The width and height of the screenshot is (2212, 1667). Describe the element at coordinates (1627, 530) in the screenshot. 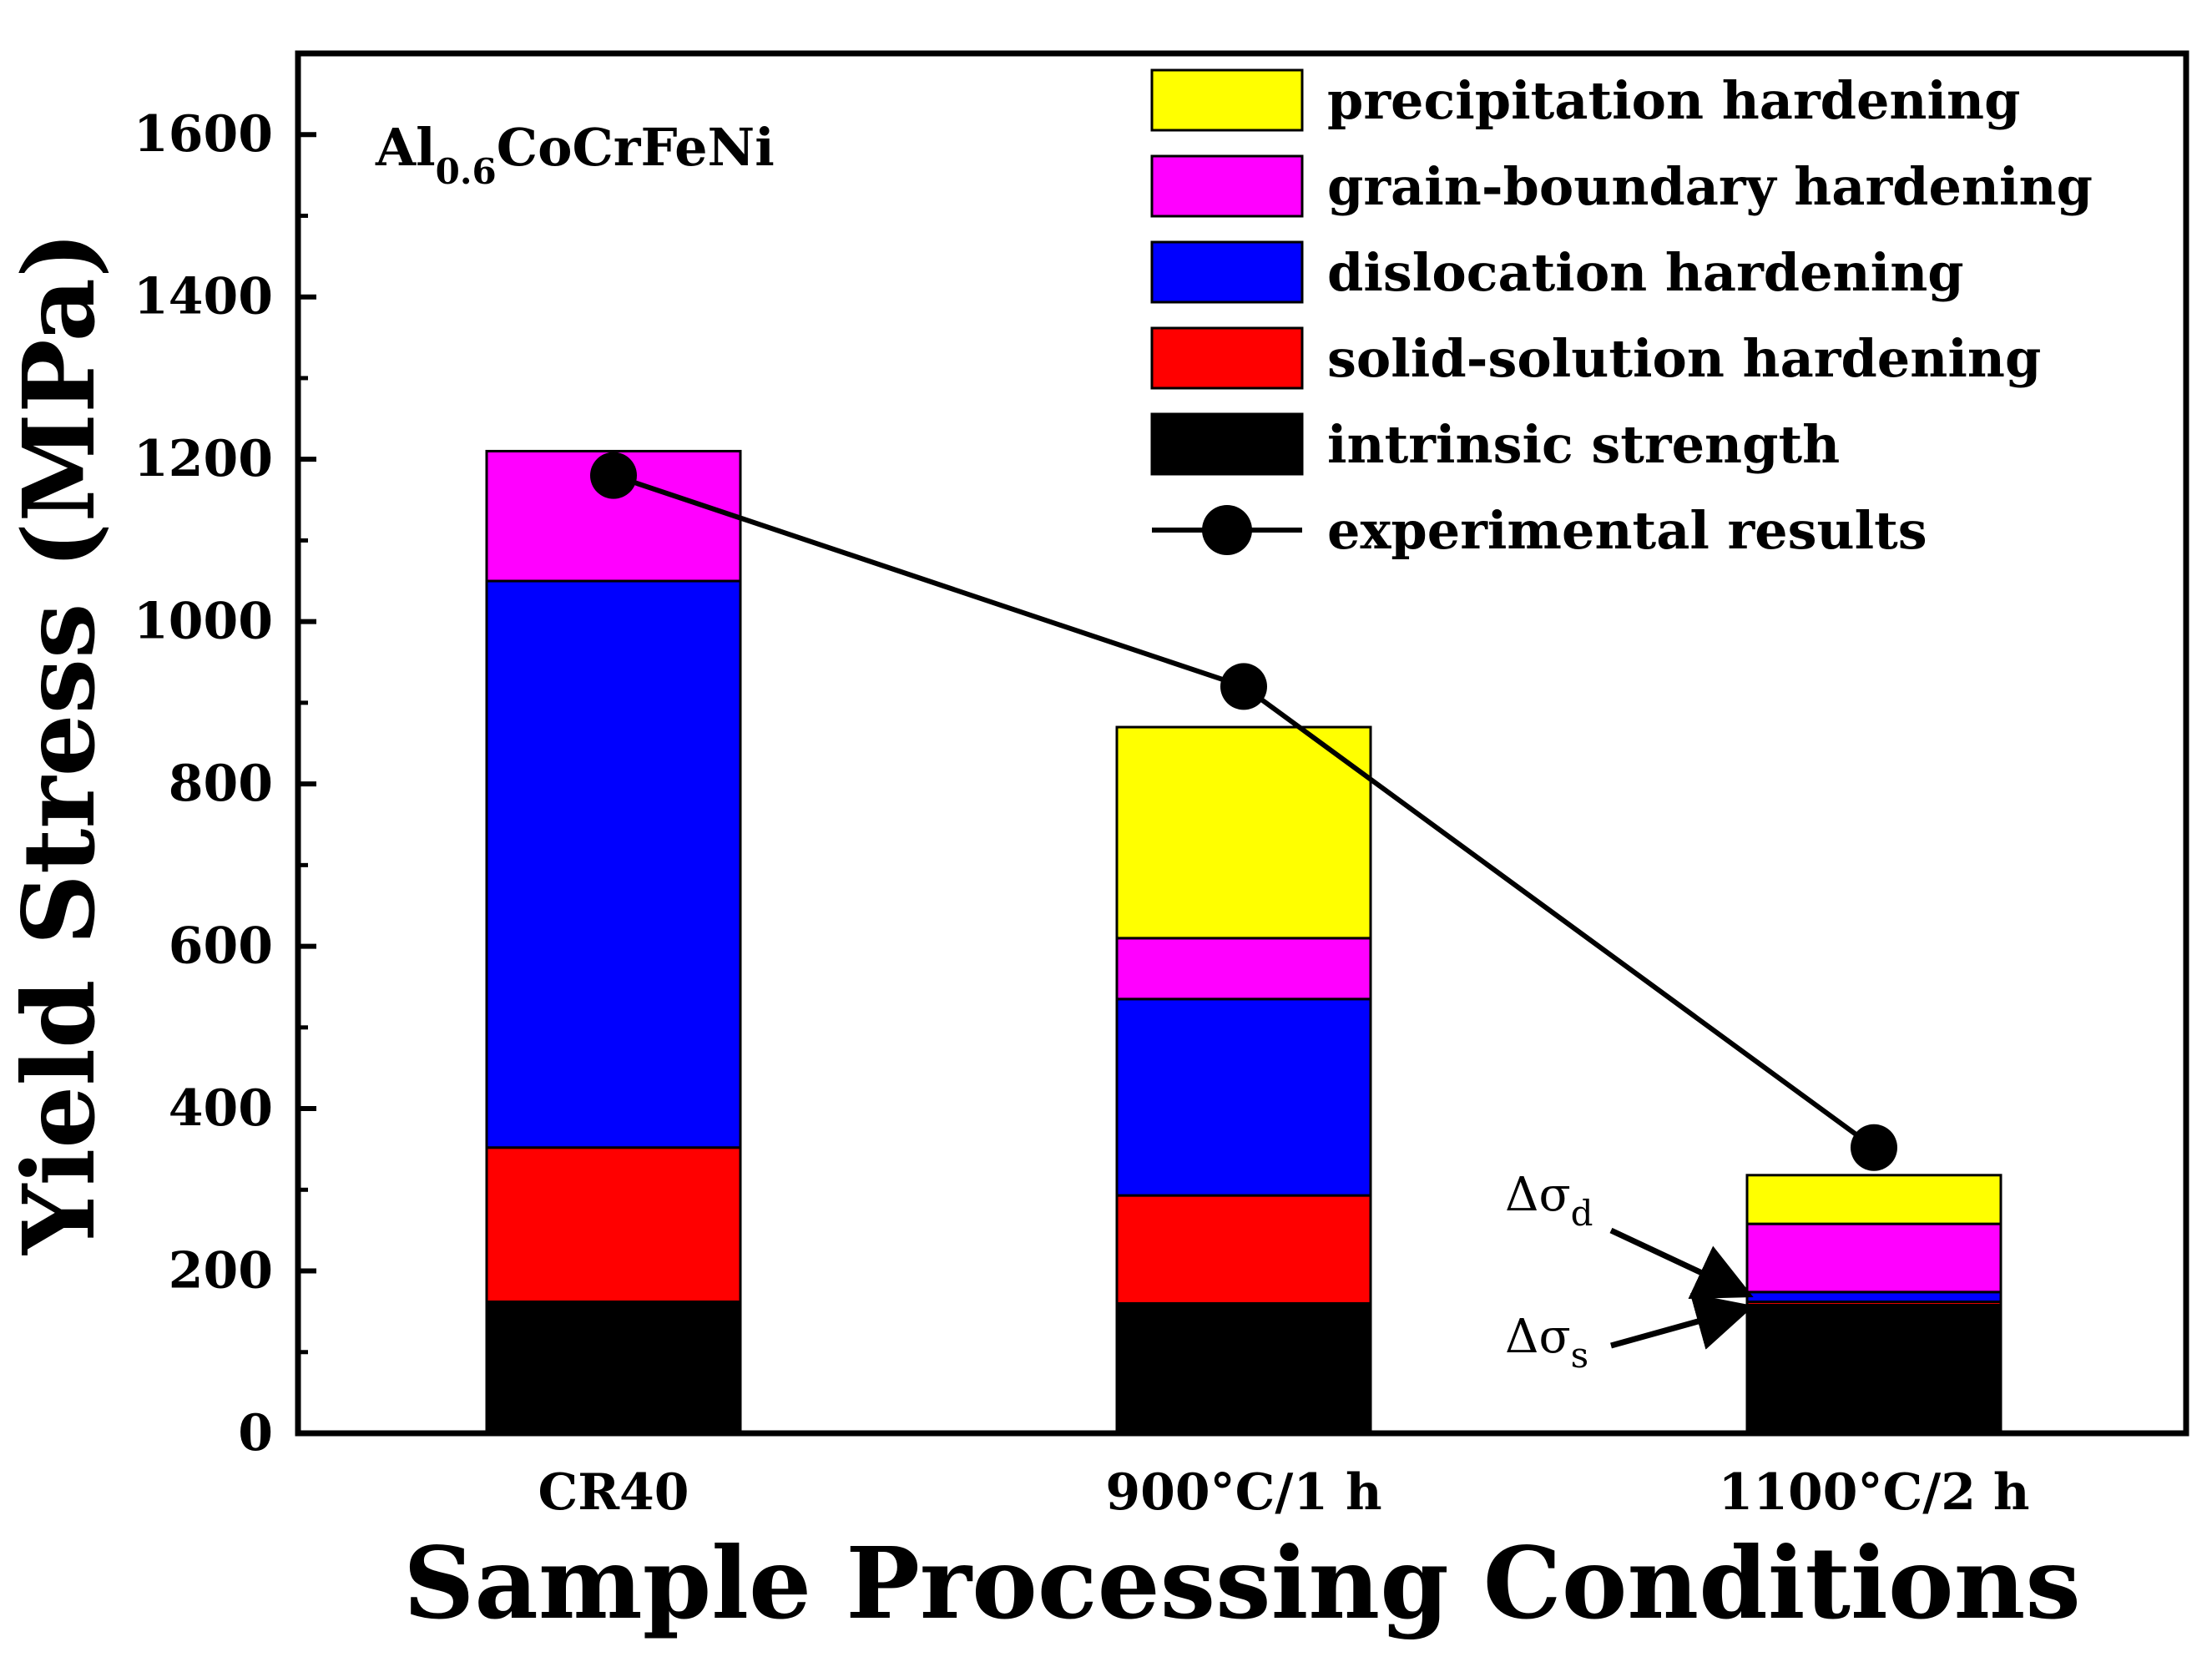

I see `legend-label: experimental results` at that location.